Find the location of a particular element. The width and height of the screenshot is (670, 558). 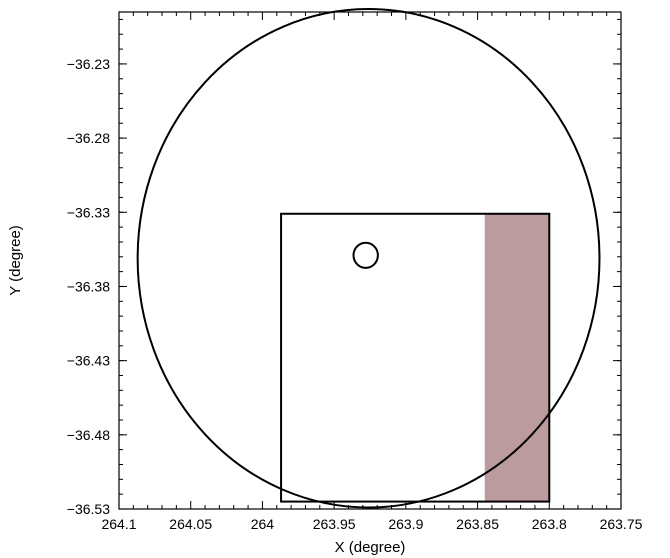

x-tick-label: 264.05 is located at coordinates (190, 524).